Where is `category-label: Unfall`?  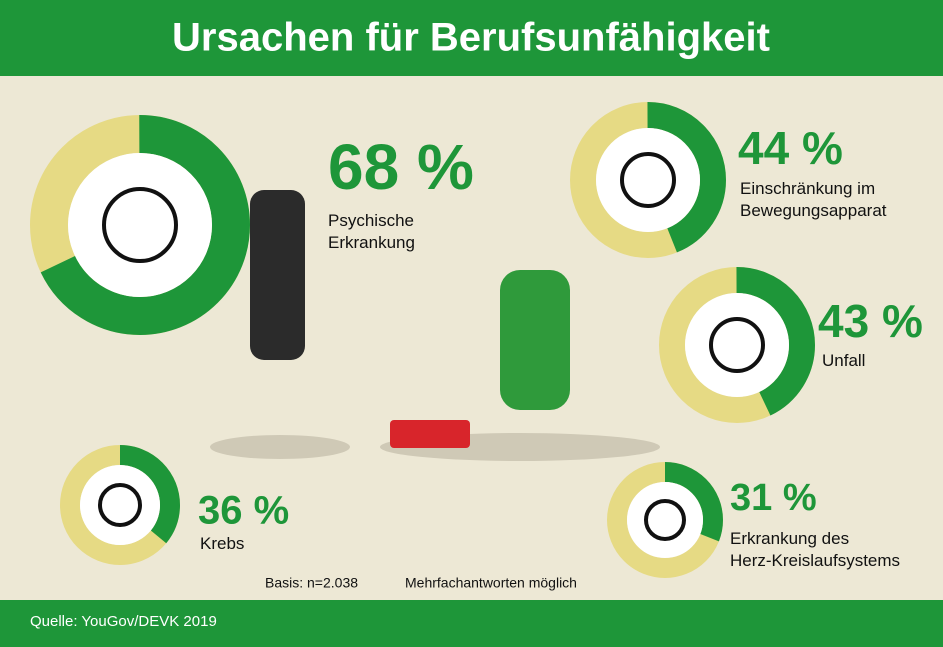 category-label: Unfall is located at coordinates (843, 360).